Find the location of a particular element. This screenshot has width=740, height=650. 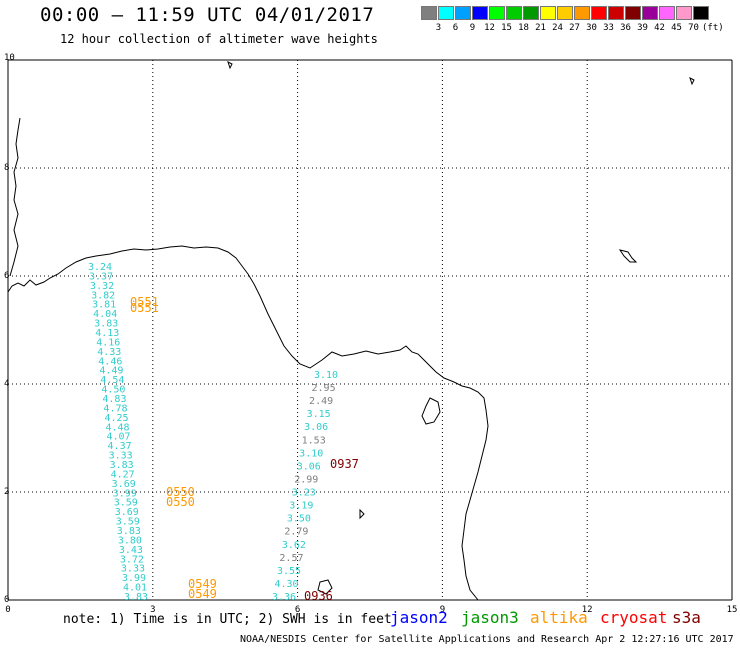

island-path is located at coordinates (628, 256).